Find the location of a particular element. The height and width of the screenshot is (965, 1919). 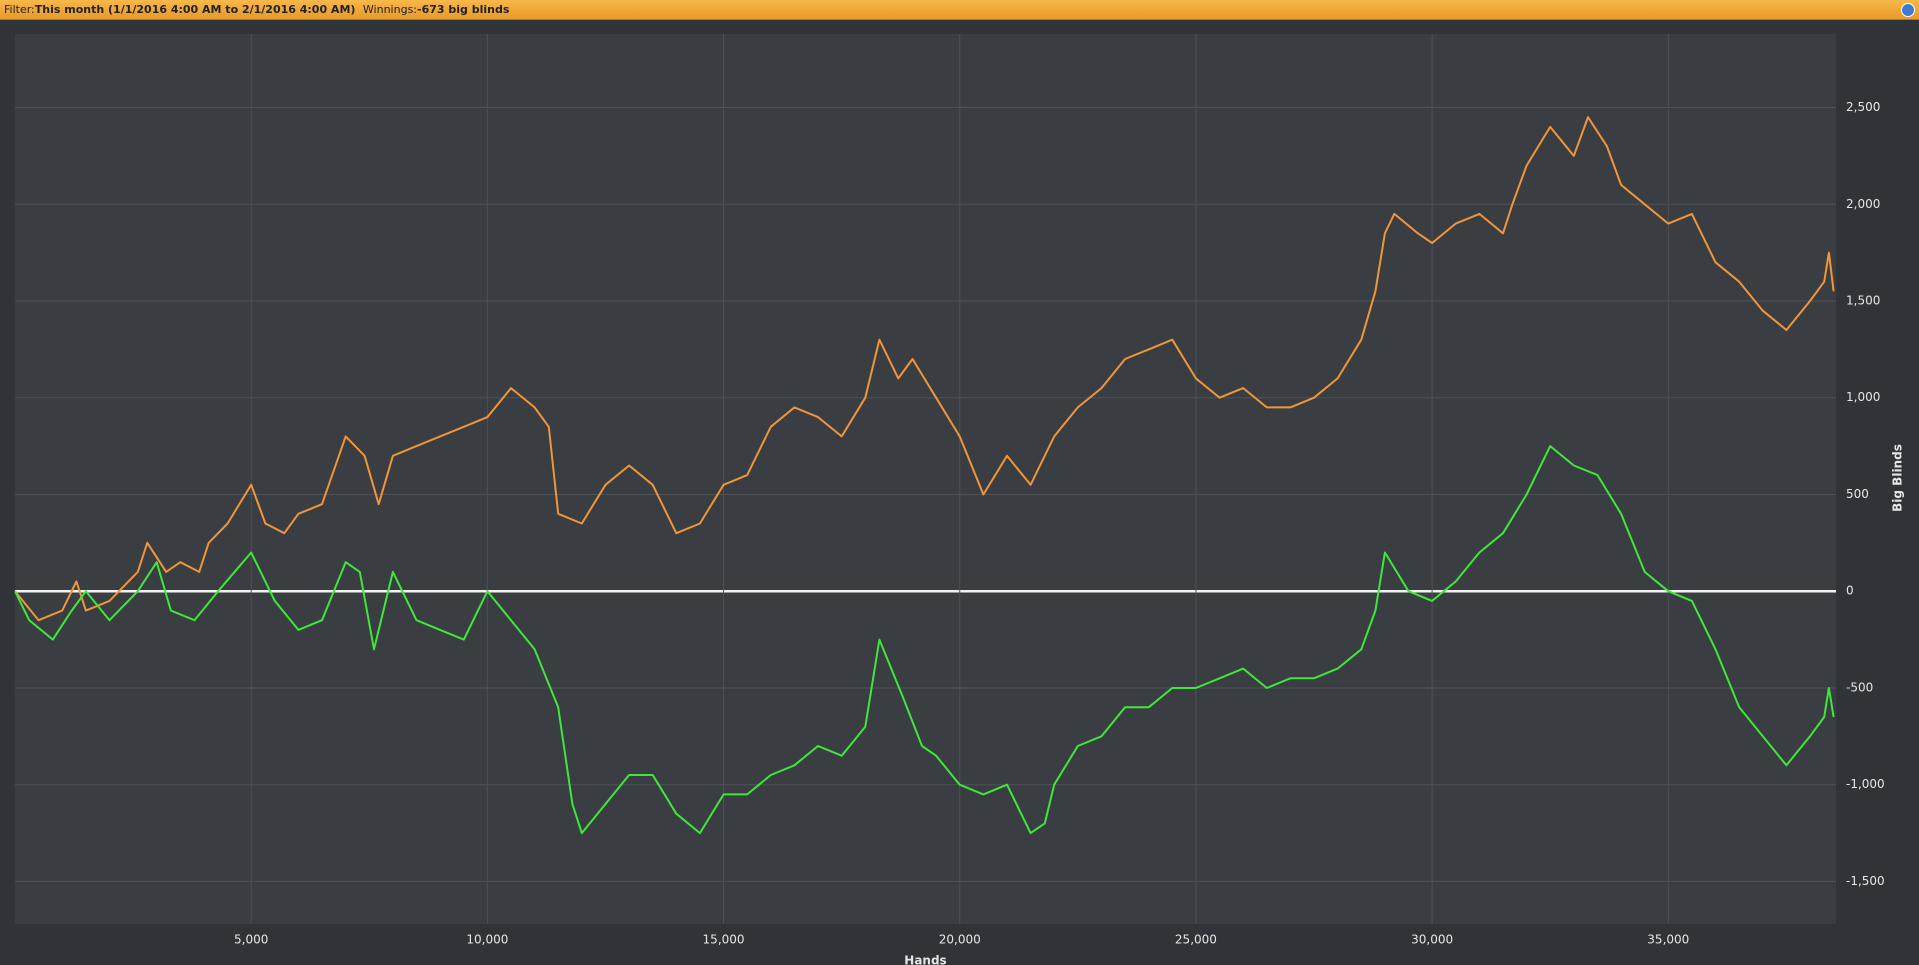

x-axis-label: Hands is located at coordinates (925, 959).